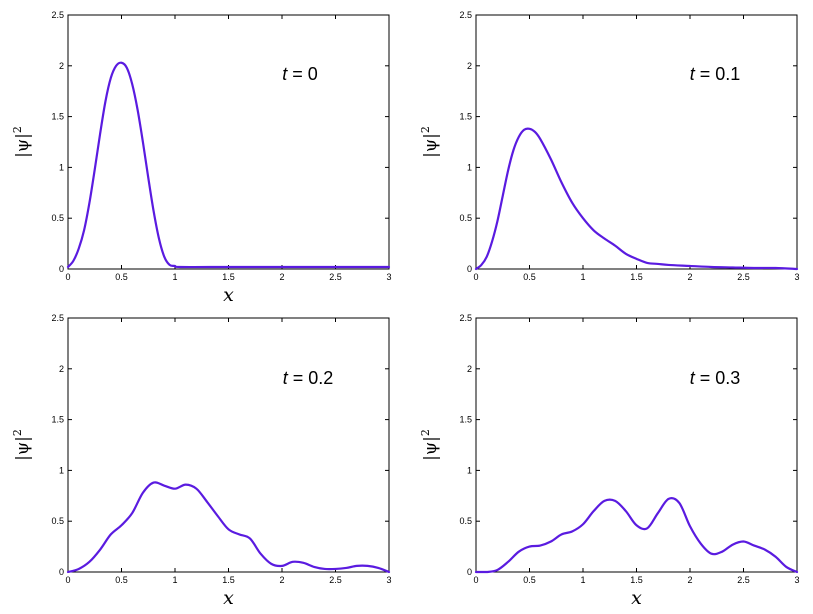 This screenshot has height=614, width=813. I want to click on time-annotation-value: = 0.1, so click(718, 74).